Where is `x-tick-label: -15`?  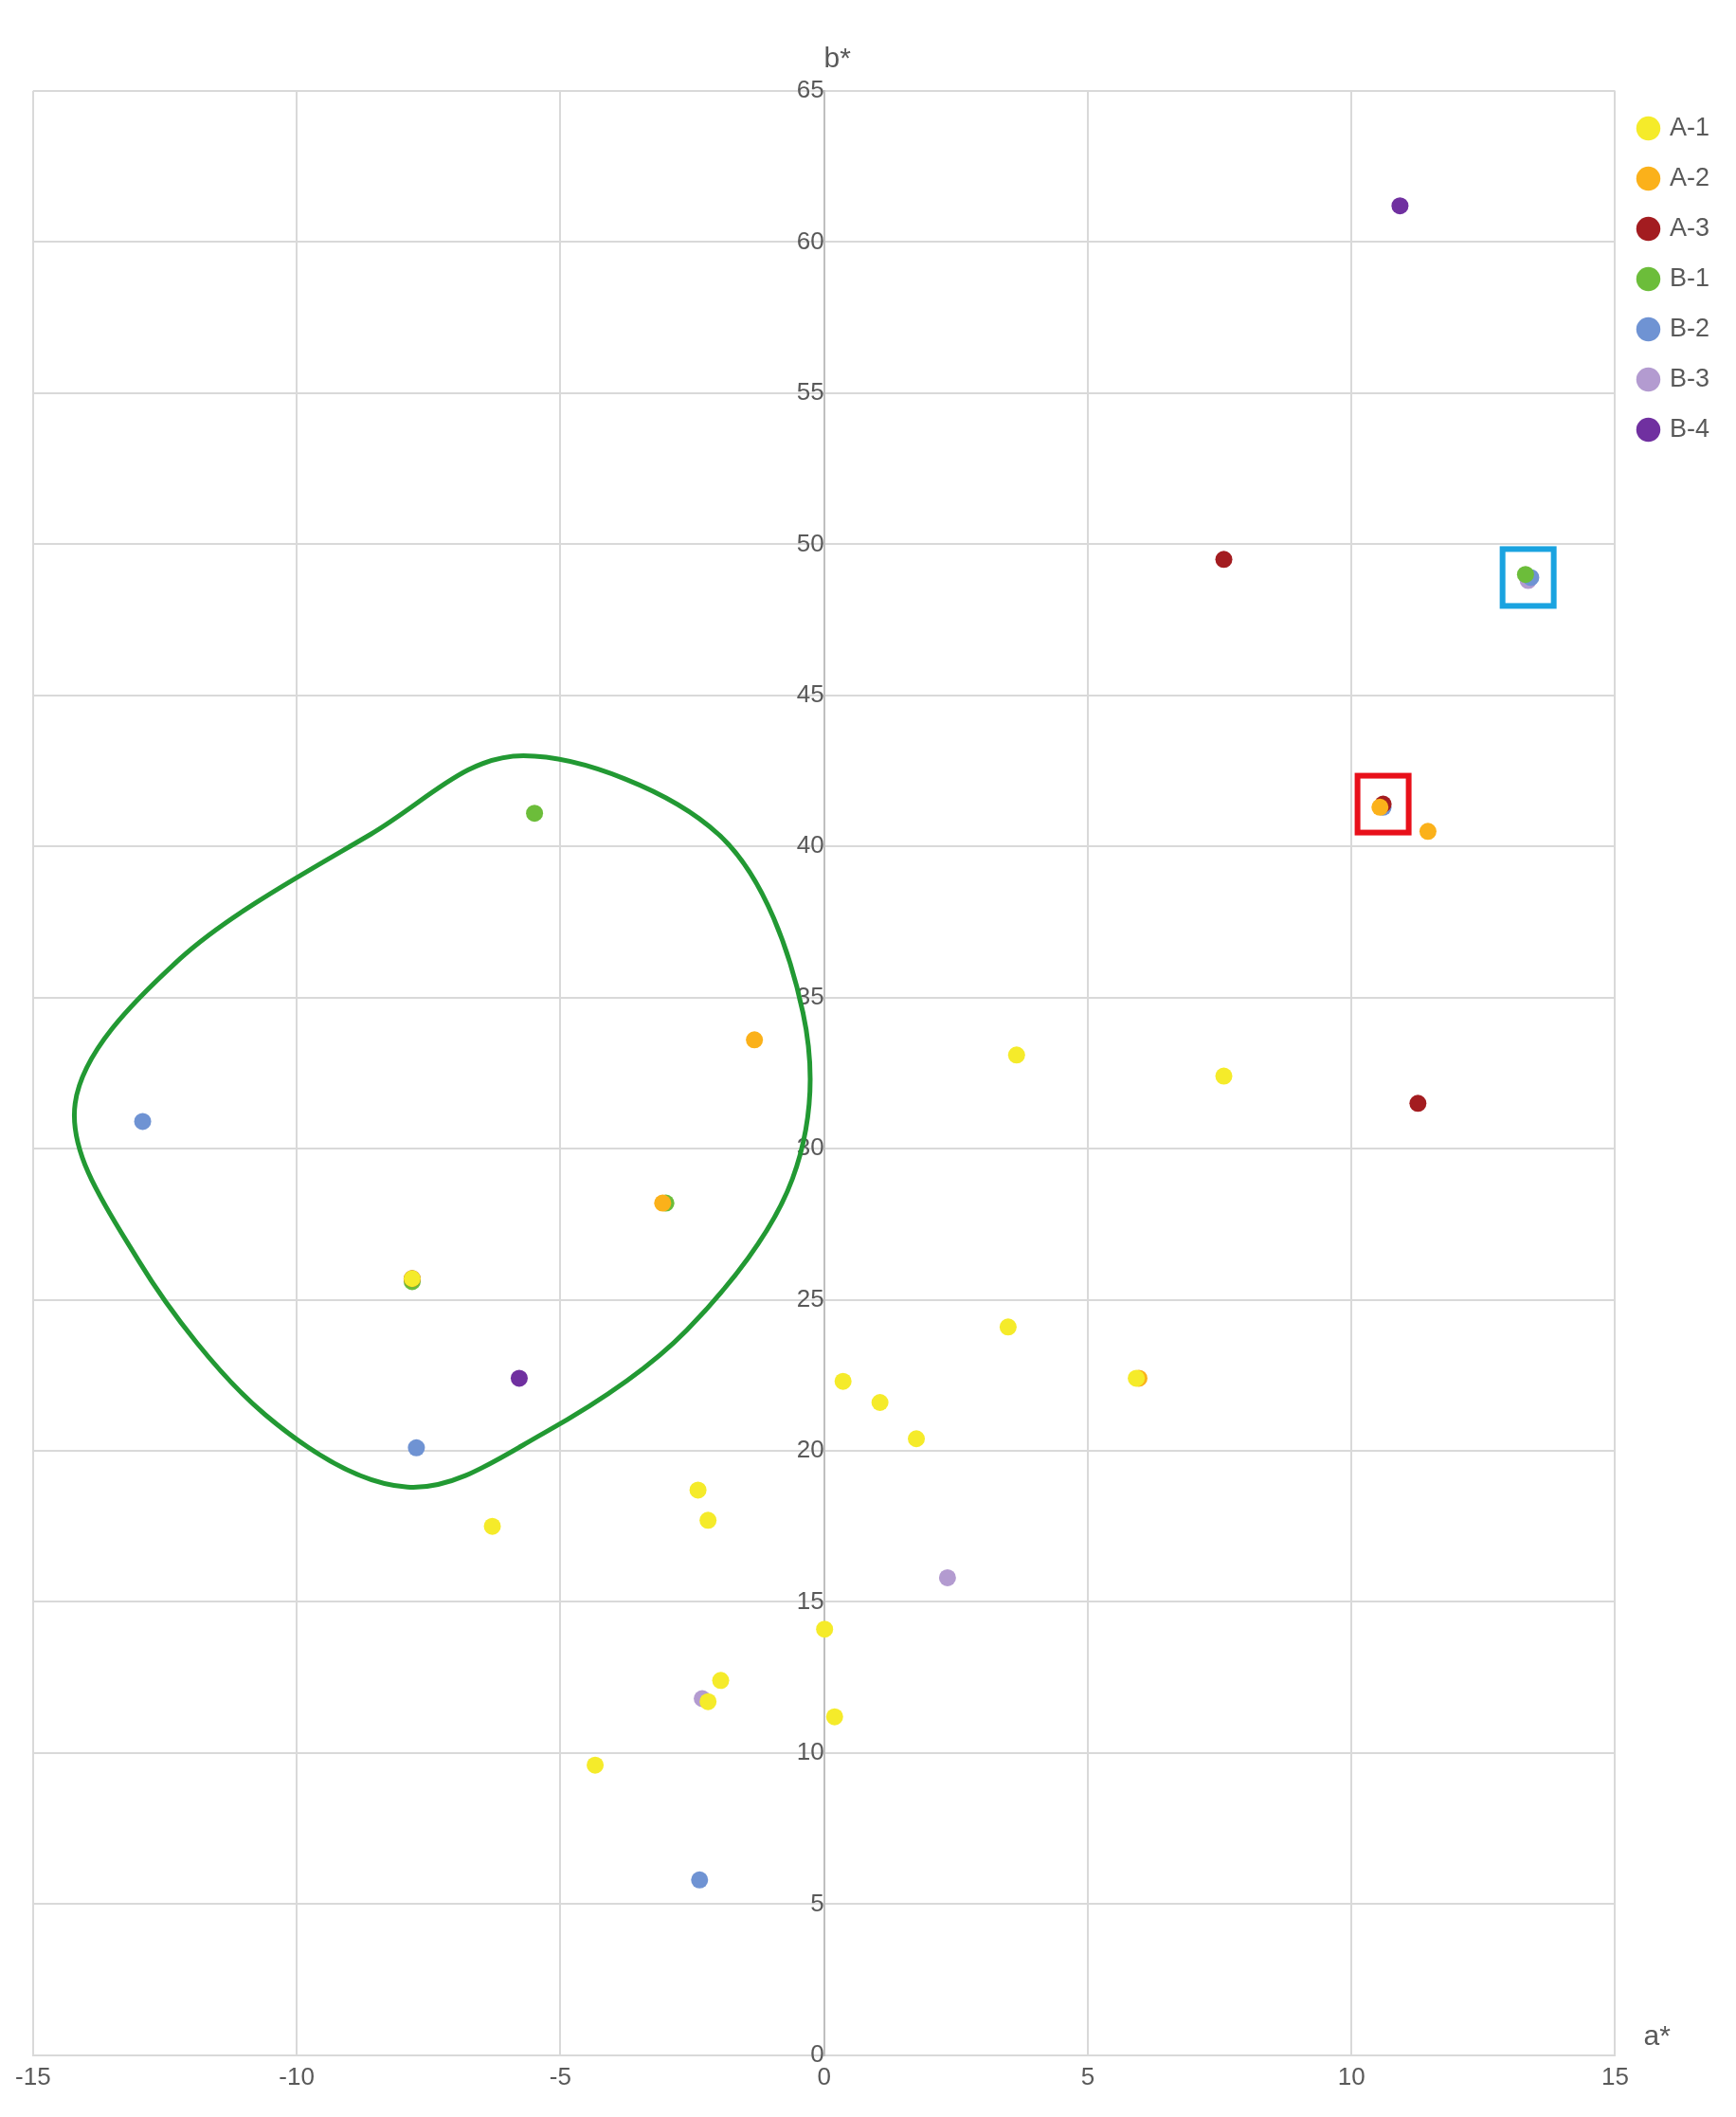 x-tick-label: -15 is located at coordinates (33, 2076).